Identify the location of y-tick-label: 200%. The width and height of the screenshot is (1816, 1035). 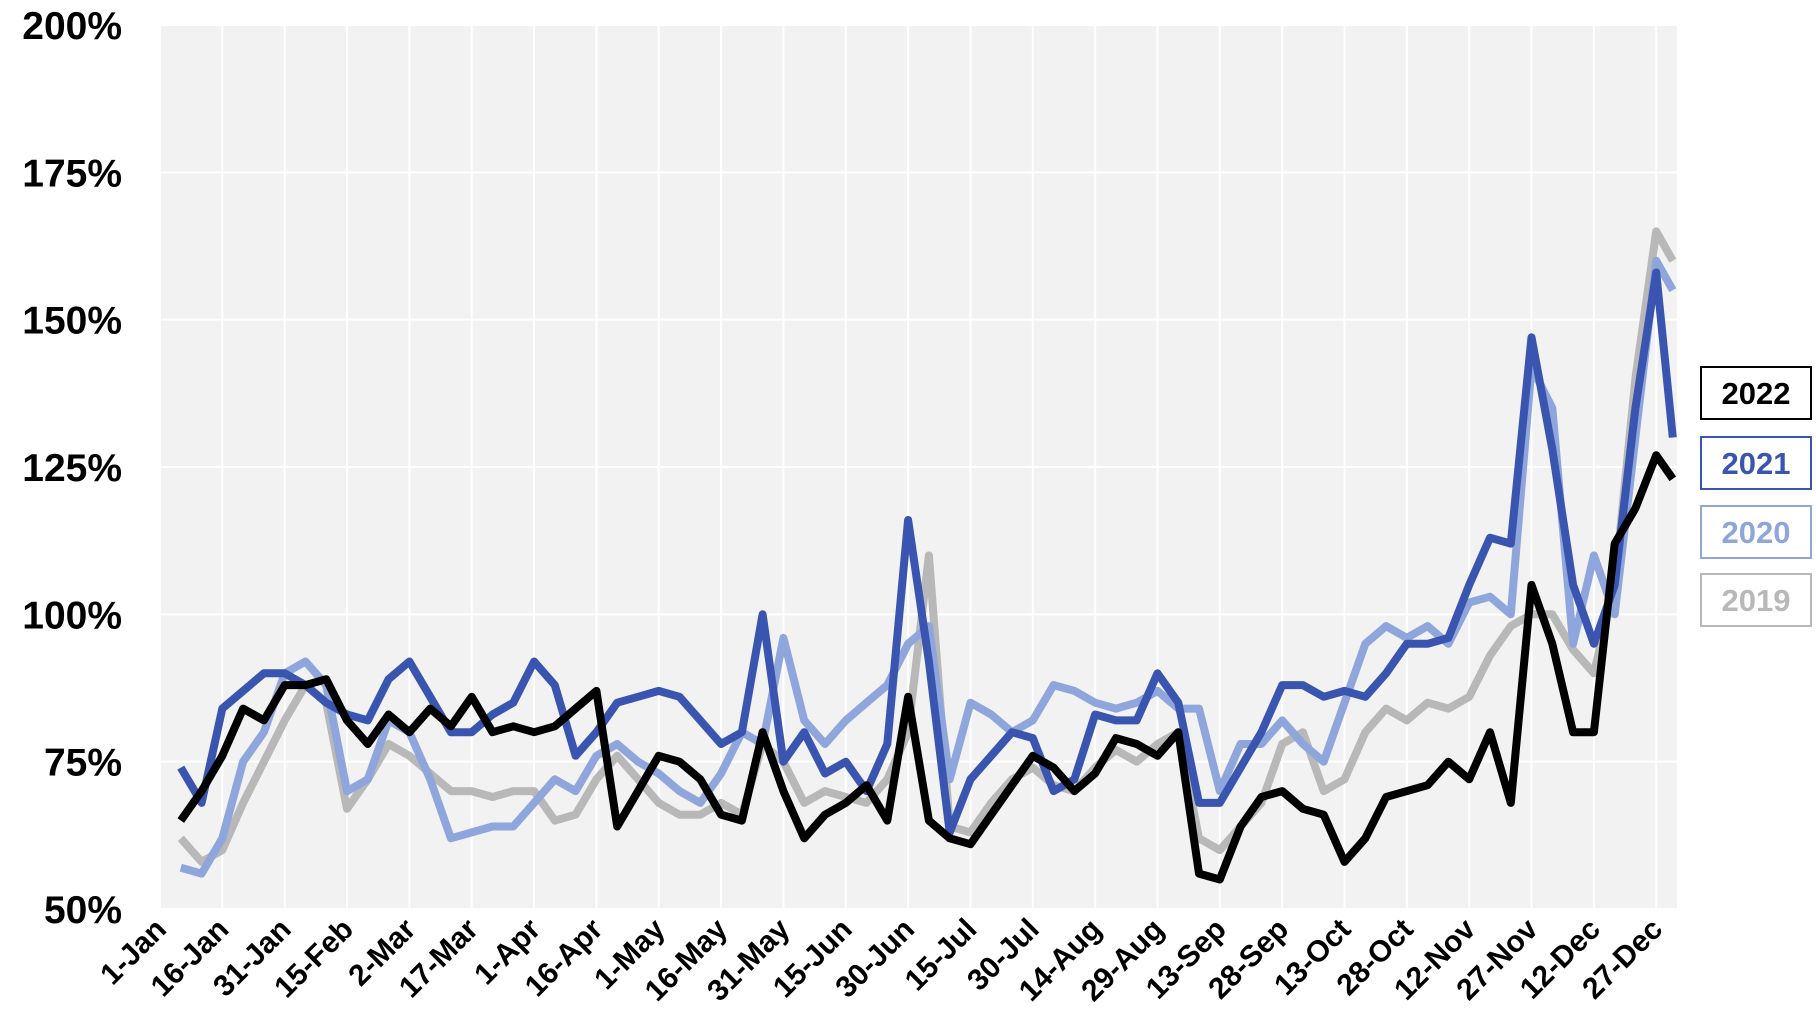
(72, 26).